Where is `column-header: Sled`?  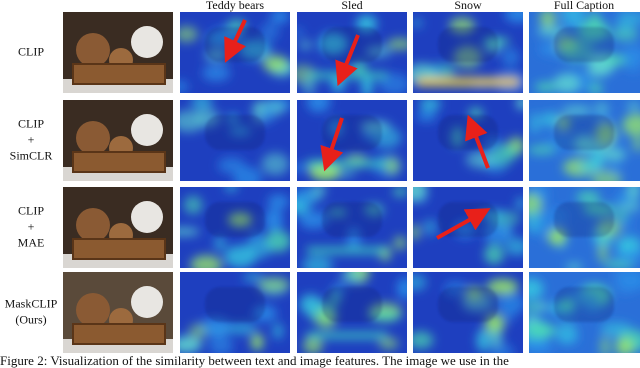 column-header: Sled is located at coordinates (351, 6).